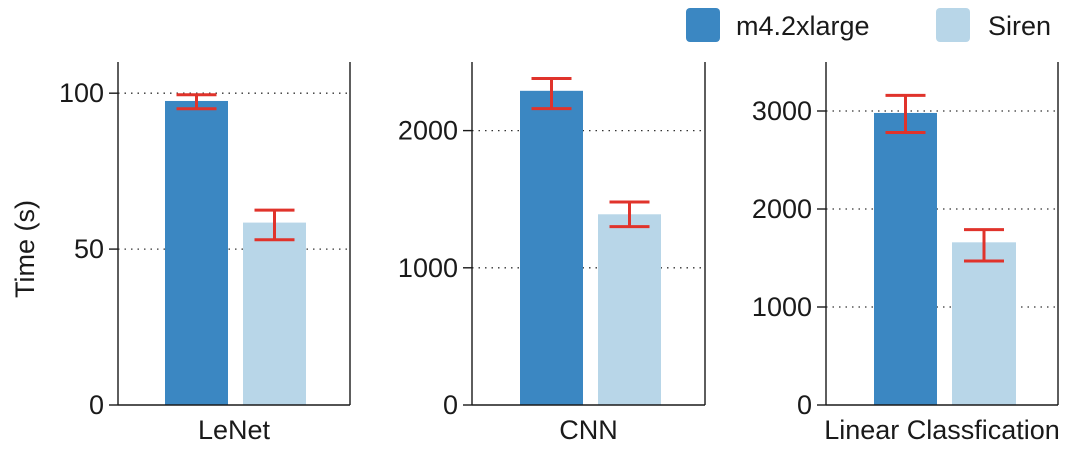 This screenshot has width=1080, height=451. What do you see at coordinates (89, 249) in the screenshot?
I see `y-tick-label: 50` at bounding box center [89, 249].